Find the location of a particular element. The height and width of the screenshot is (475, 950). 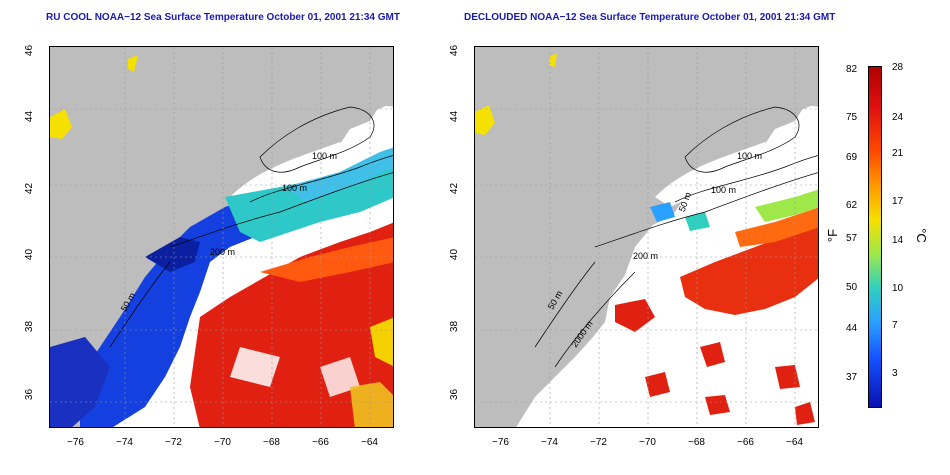

fahrenheit-tick: 69 is located at coordinates (852, 157).